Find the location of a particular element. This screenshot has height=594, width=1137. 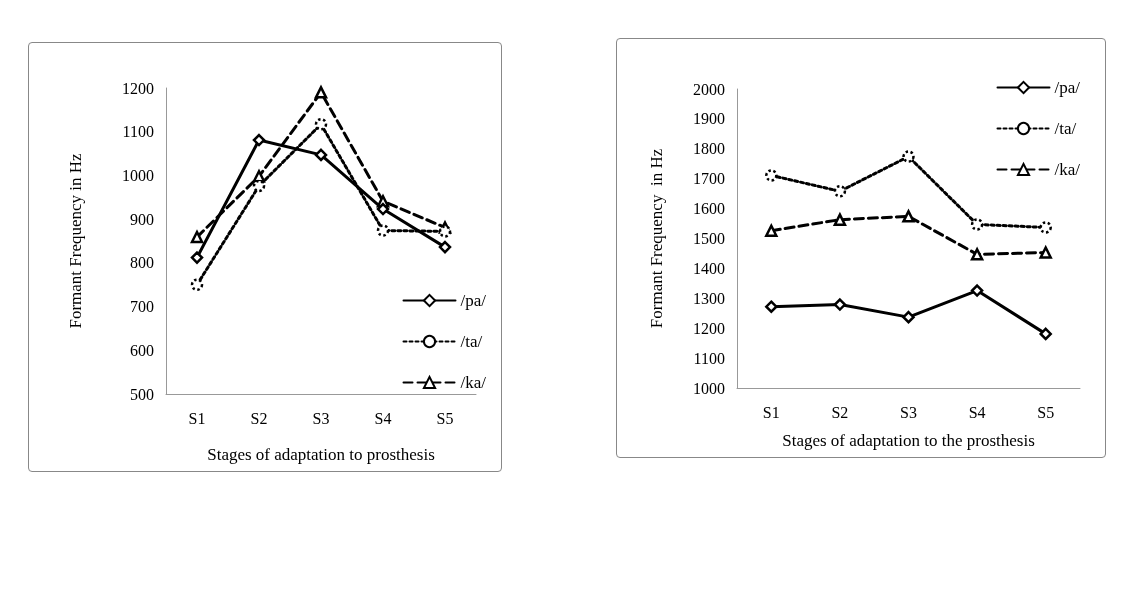

y-tick-label: 1800 is located at coordinates (709, 149).